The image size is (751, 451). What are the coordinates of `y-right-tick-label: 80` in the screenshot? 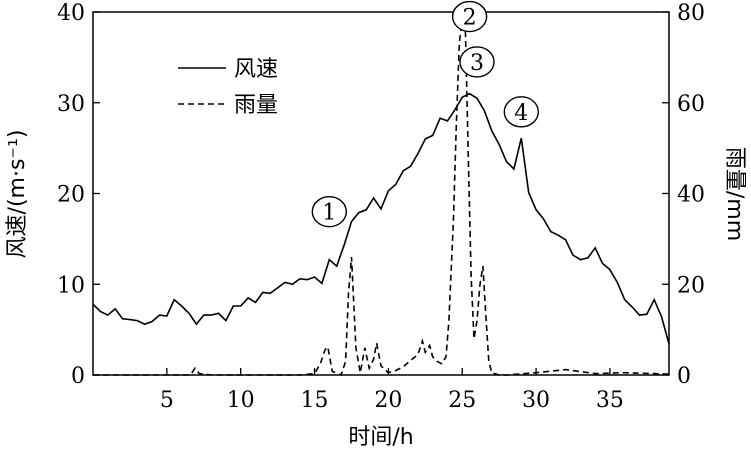 It's located at (691, 13).